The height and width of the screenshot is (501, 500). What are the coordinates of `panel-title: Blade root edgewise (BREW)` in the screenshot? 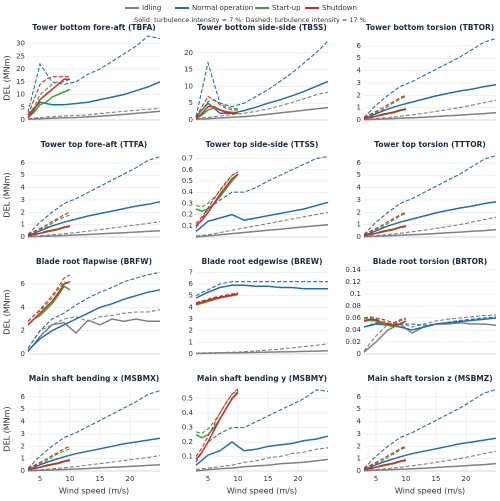 It's located at (262, 261).